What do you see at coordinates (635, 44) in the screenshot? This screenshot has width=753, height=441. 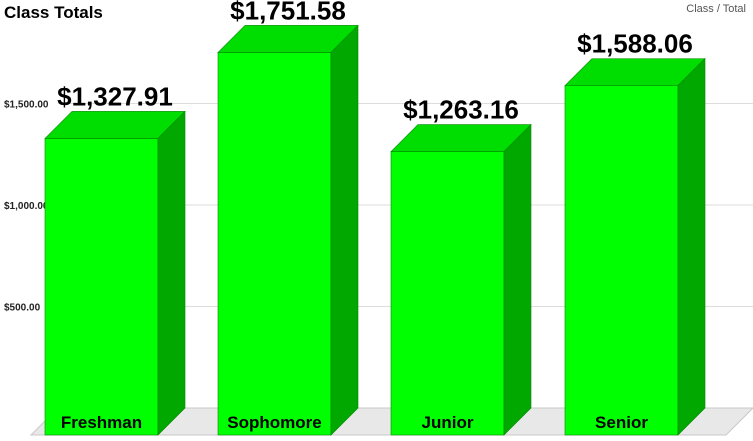 I see `value-label: $1,588.06` at bounding box center [635, 44].